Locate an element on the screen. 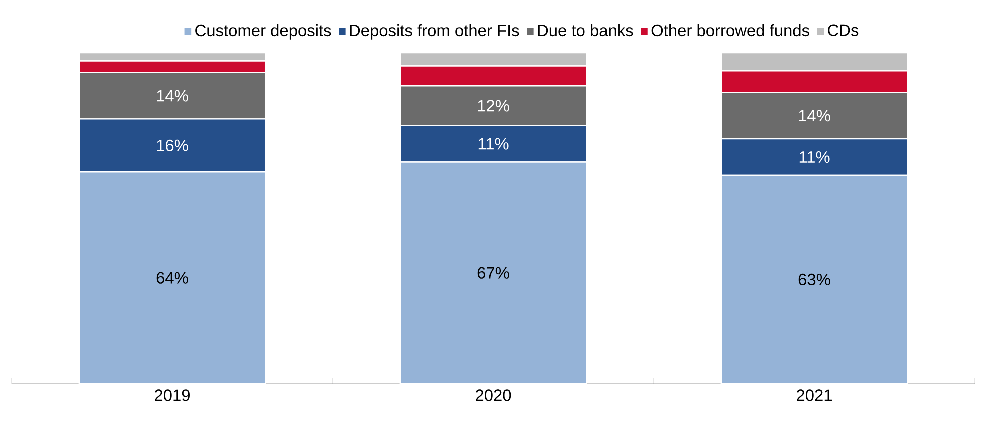 The width and height of the screenshot is (987, 424). x-tick-label: 2019 is located at coordinates (172, 396).